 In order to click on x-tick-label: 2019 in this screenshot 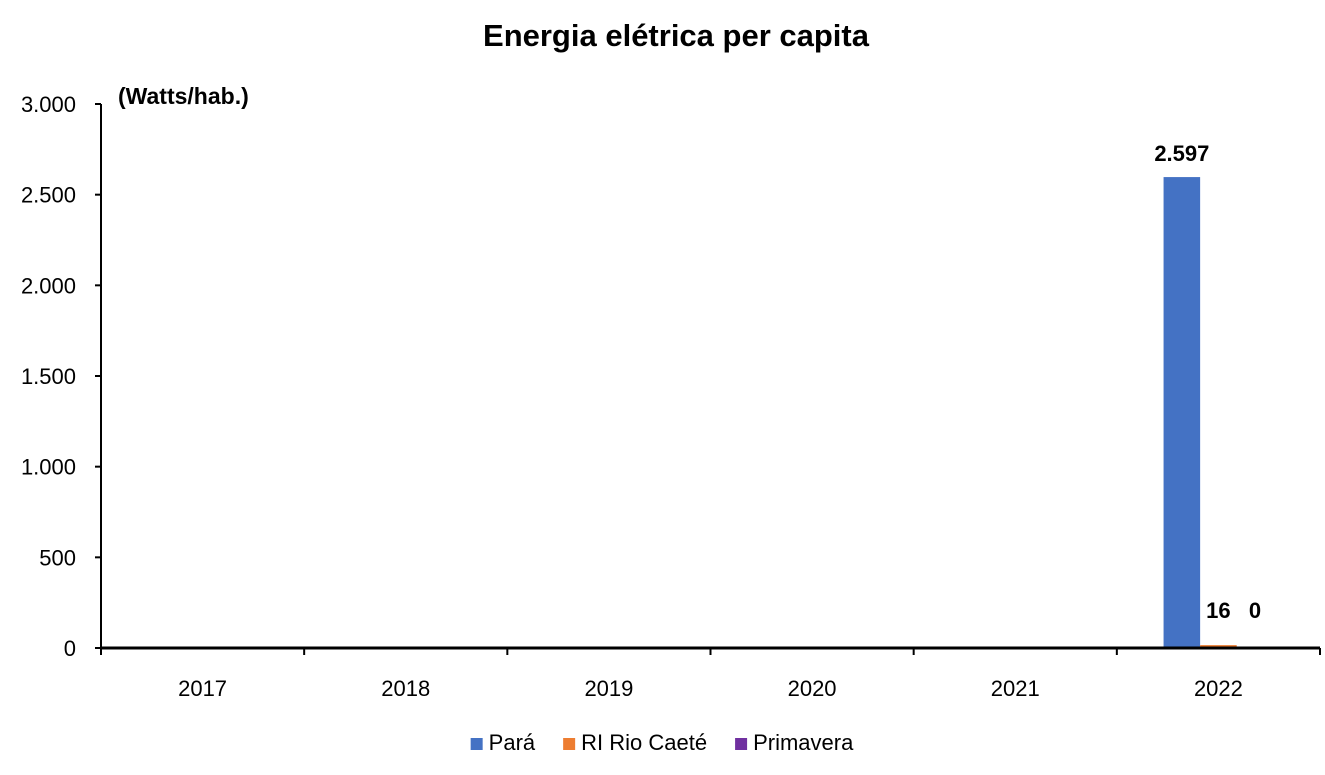, I will do `click(608, 688)`.